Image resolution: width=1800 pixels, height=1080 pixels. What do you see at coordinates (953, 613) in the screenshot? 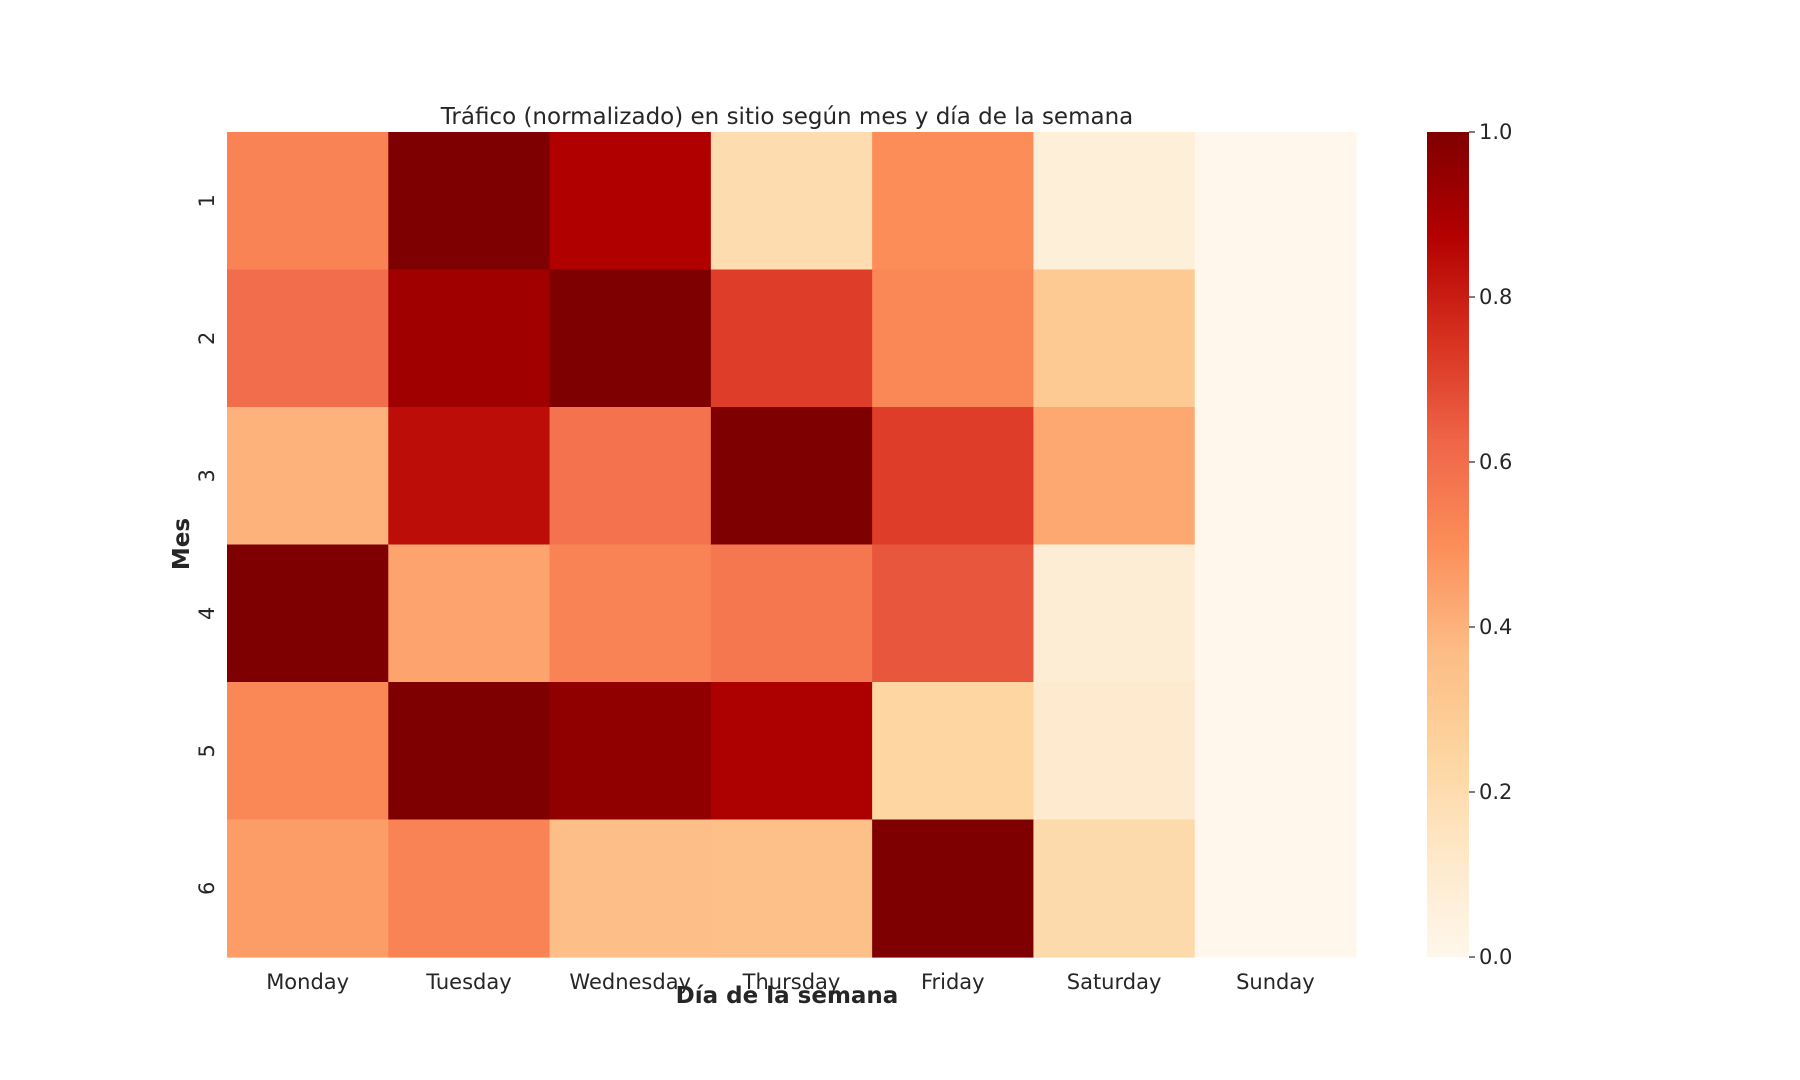
I see `heatmap-cell-4-friday` at bounding box center [953, 613].